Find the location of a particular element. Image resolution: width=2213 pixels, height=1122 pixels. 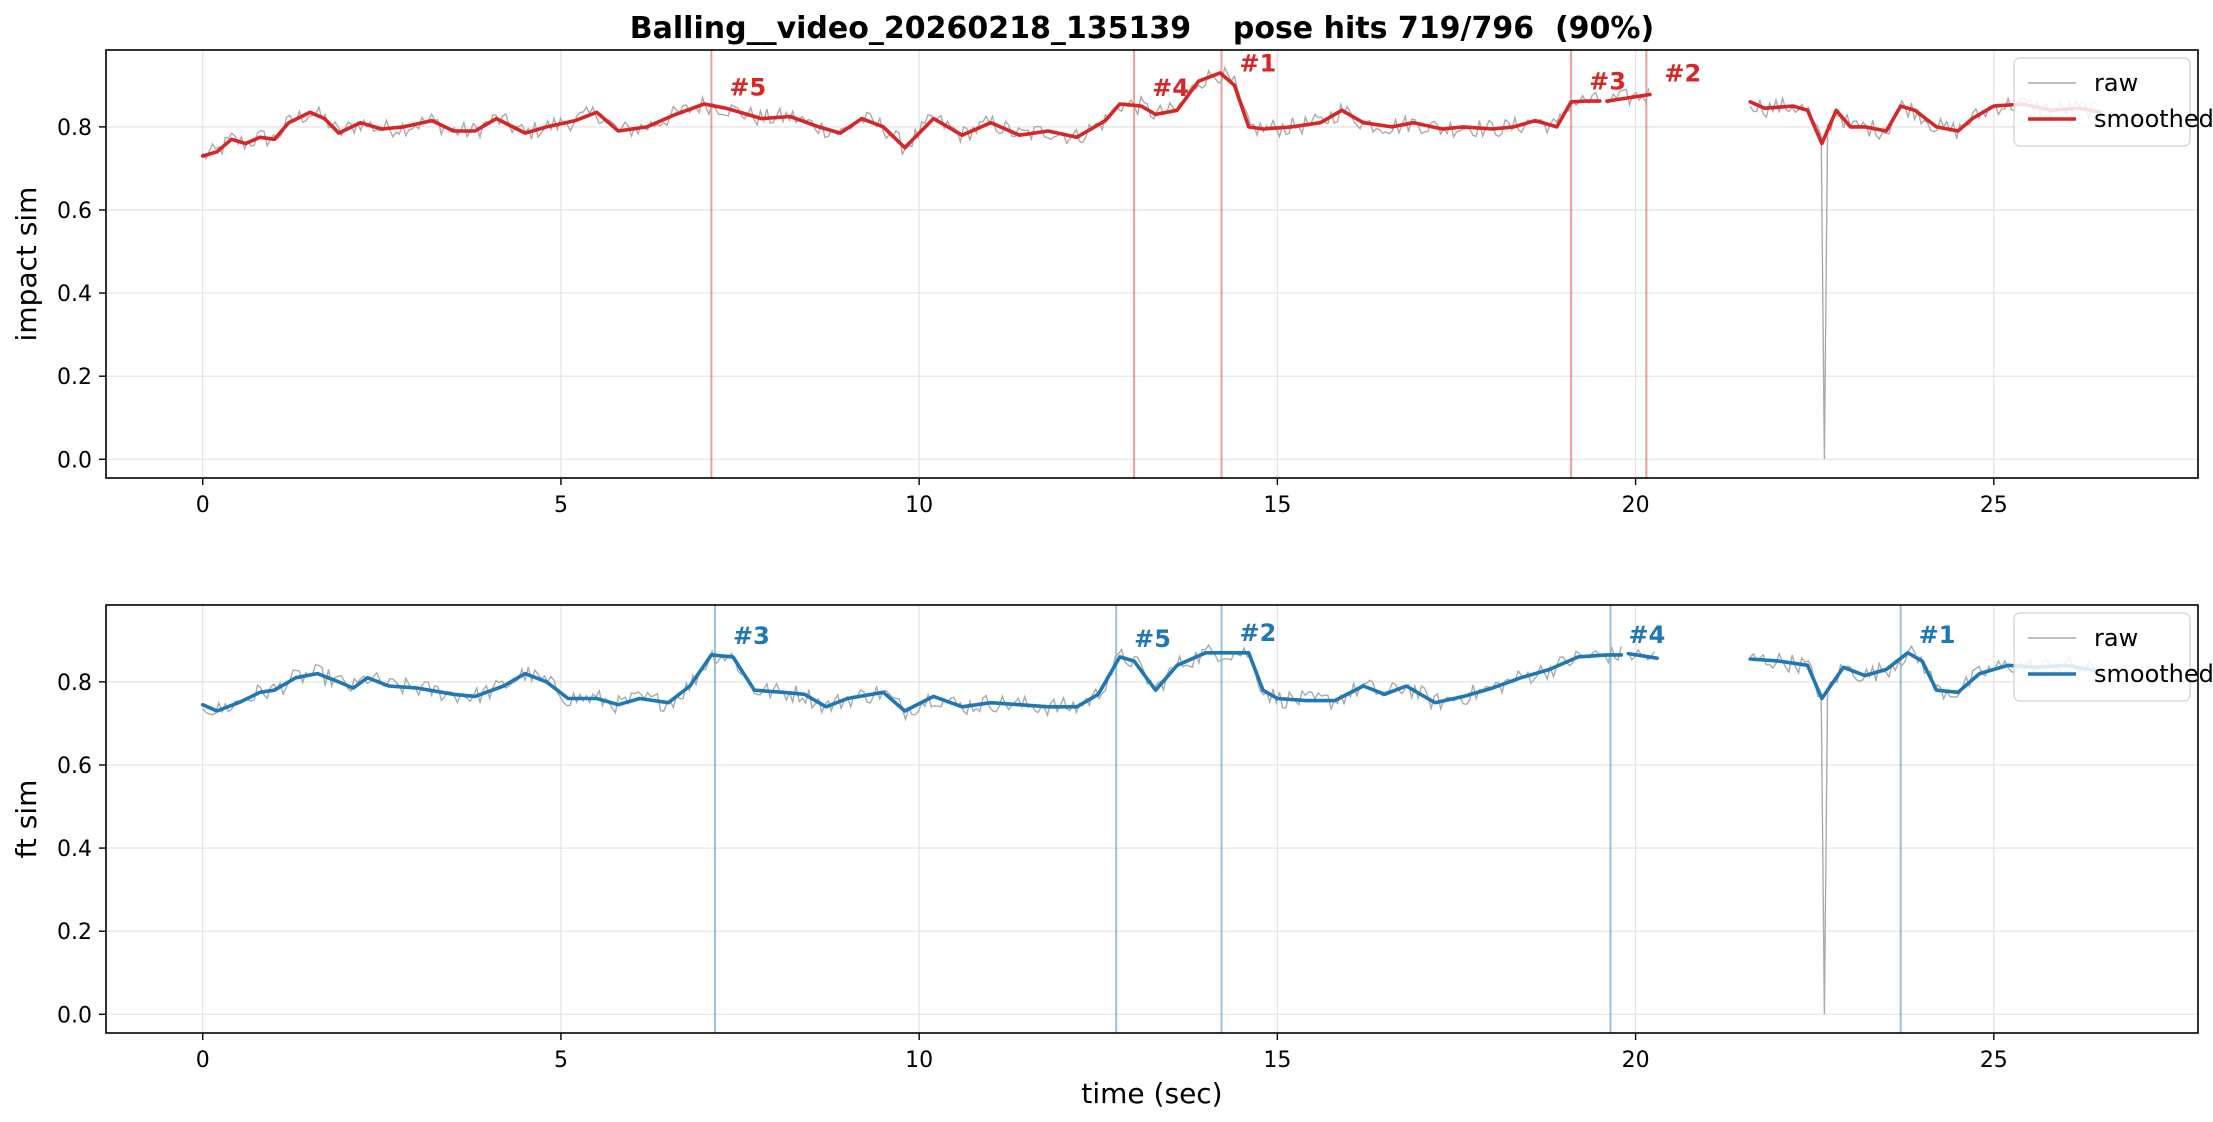

y-axis-label: impact sim is located at coordinates (26, 264).